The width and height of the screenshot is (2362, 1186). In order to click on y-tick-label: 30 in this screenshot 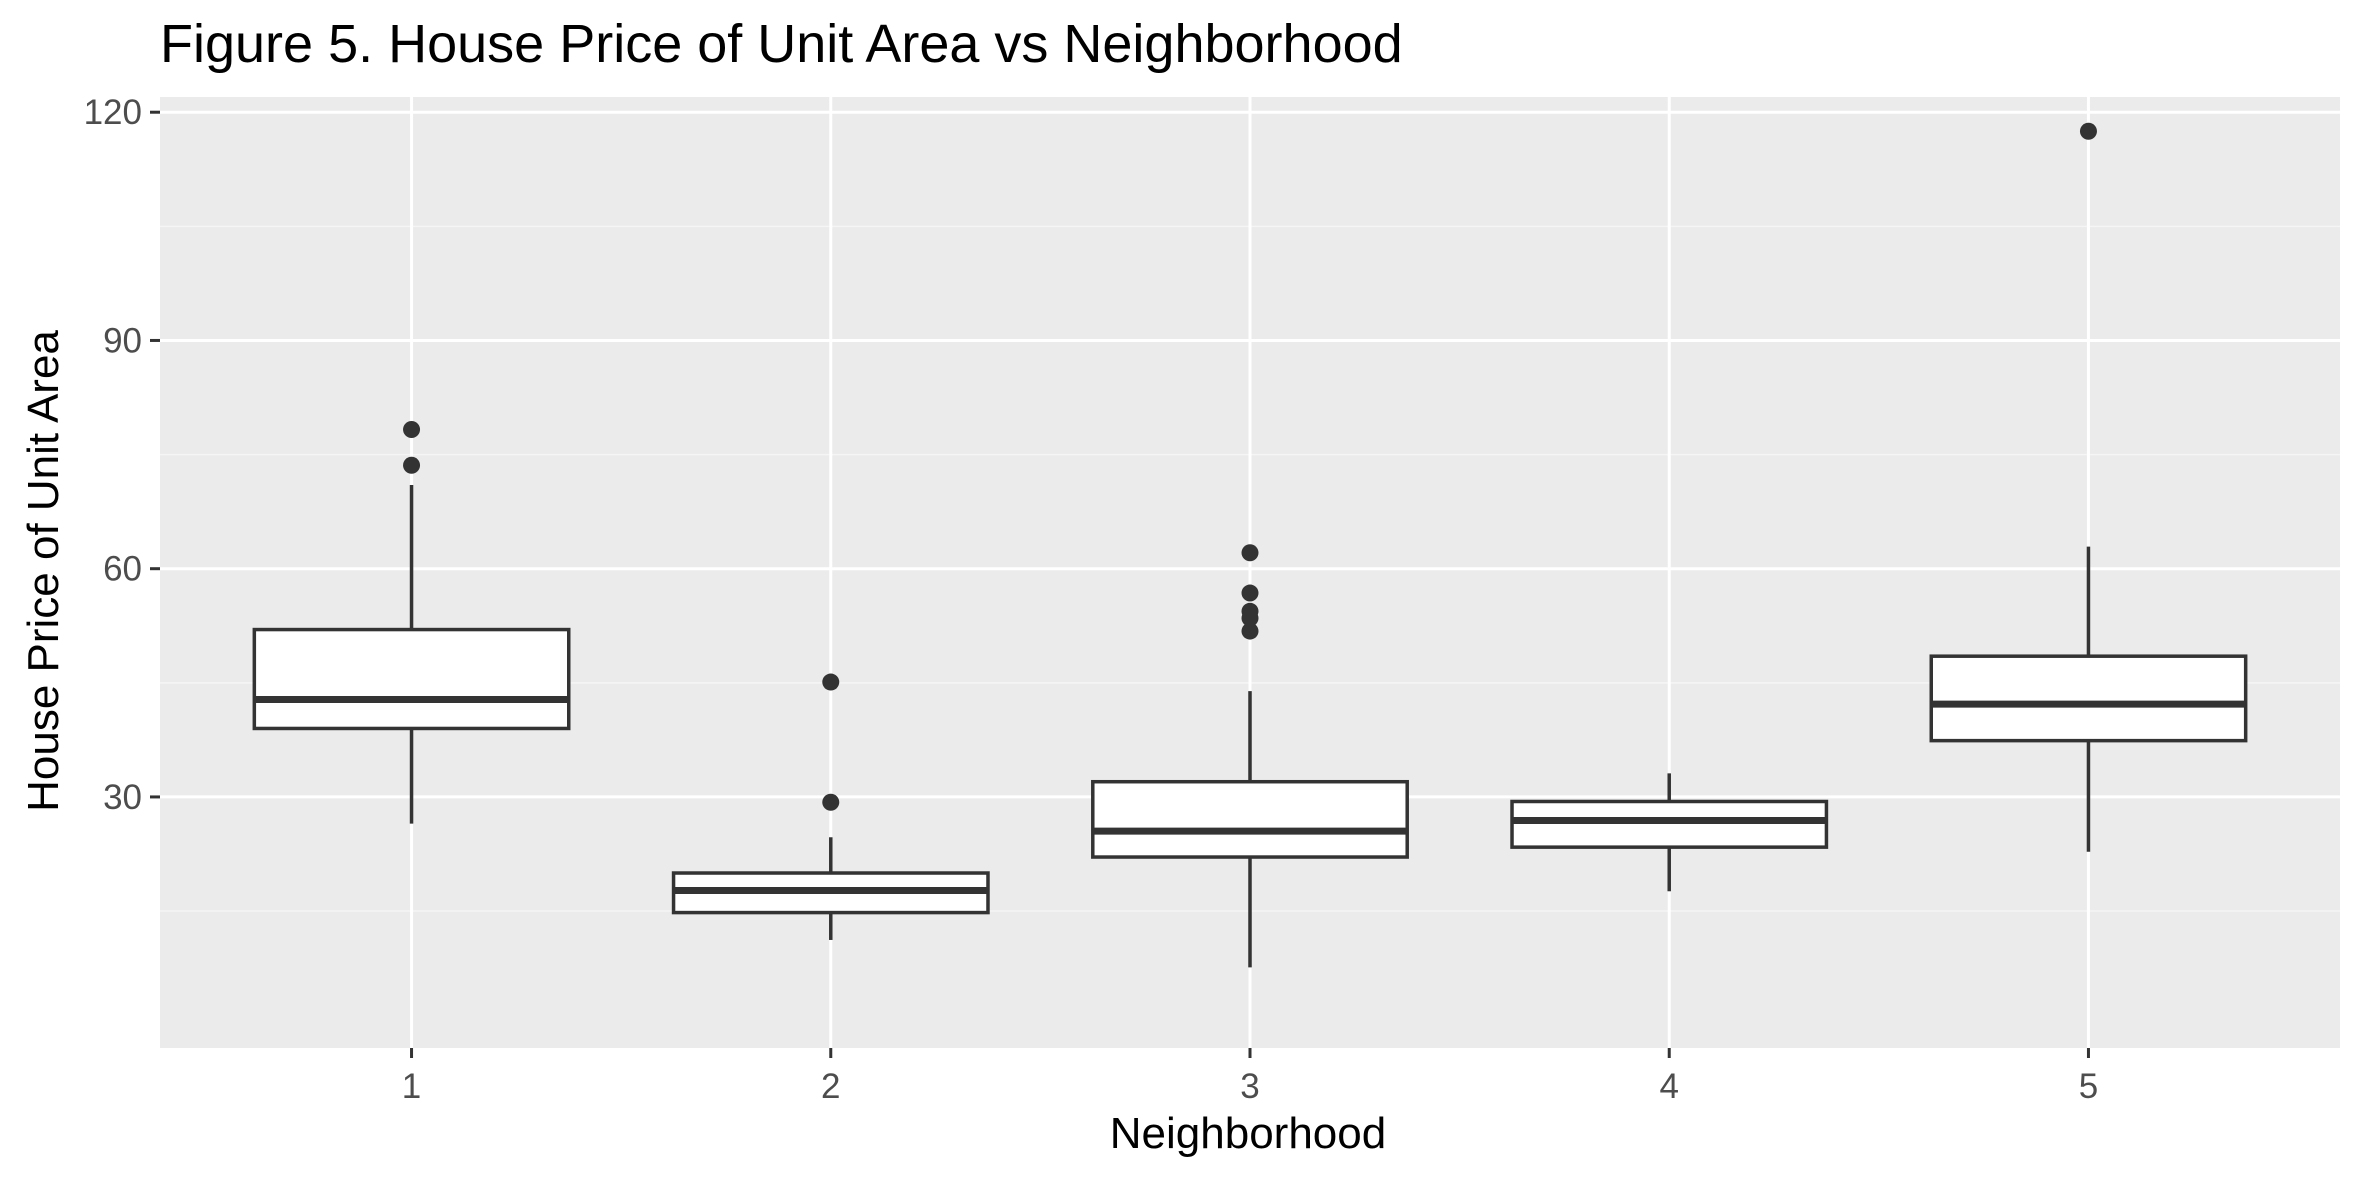, I will do `click(122, 797)`.